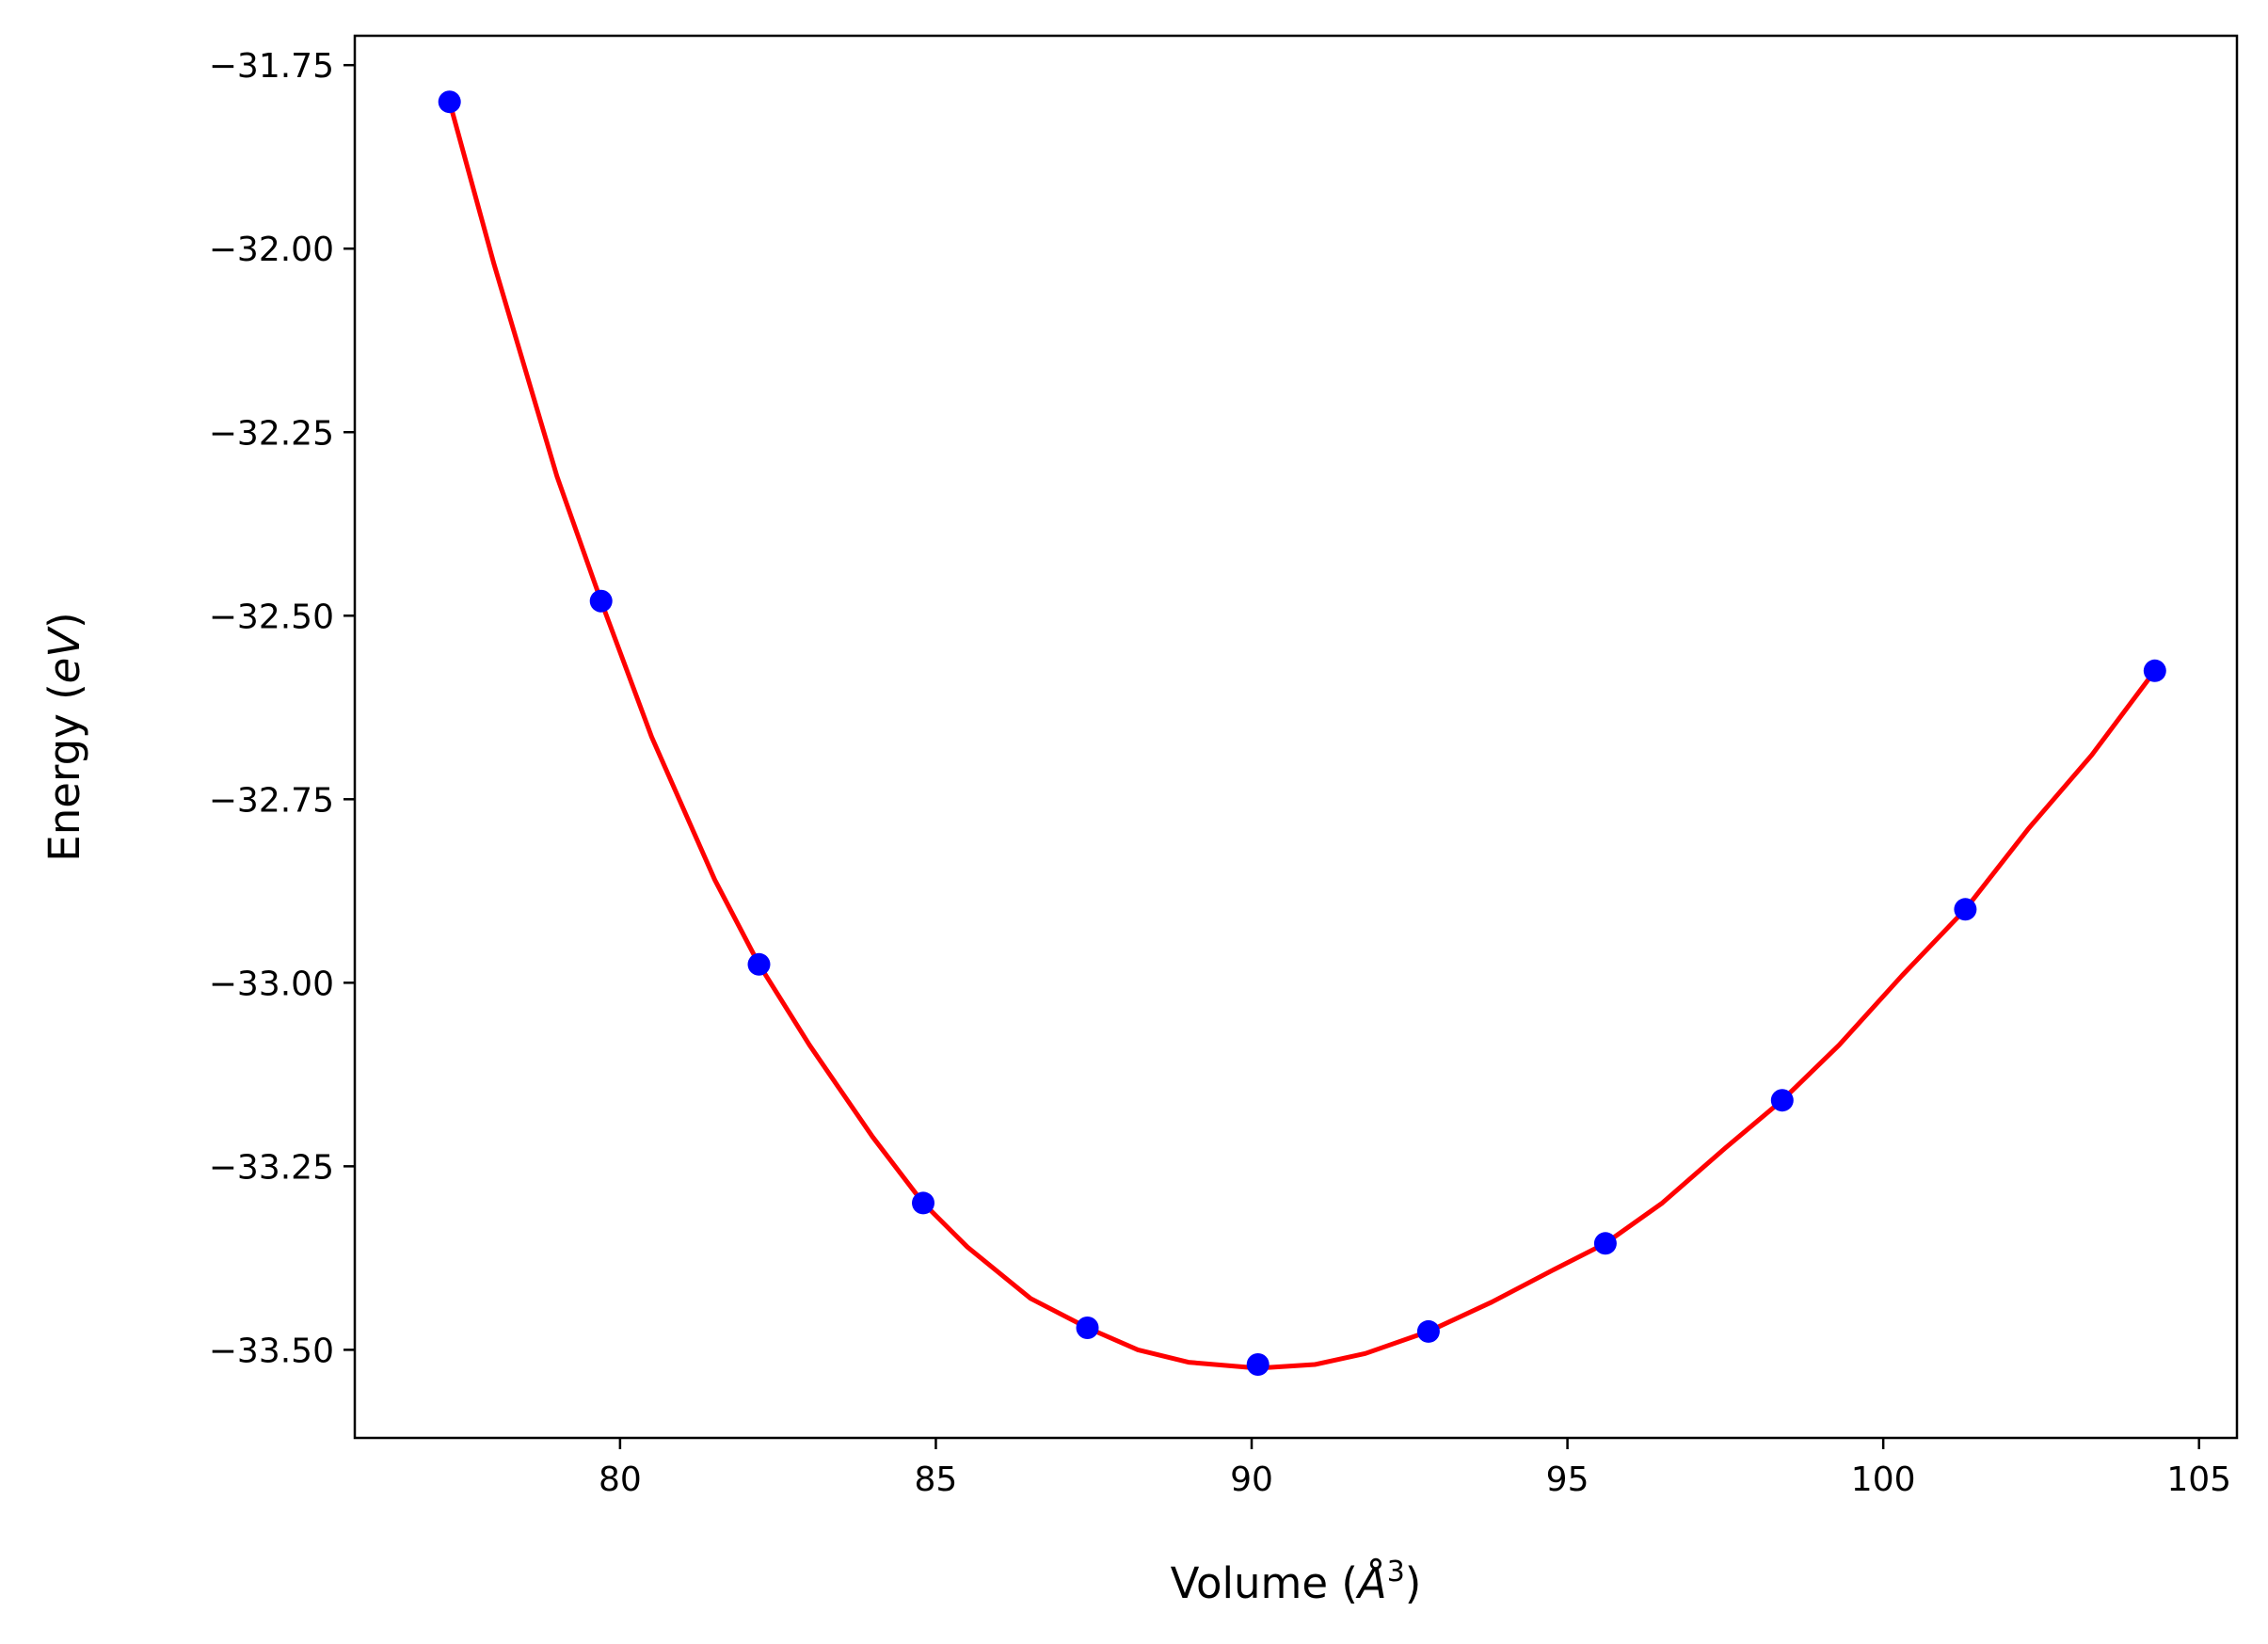  What do you see at coordinates (64, 620) in the screenshot?
I see `y-axis-label-suffix: )` at bounding box center [64, 620].